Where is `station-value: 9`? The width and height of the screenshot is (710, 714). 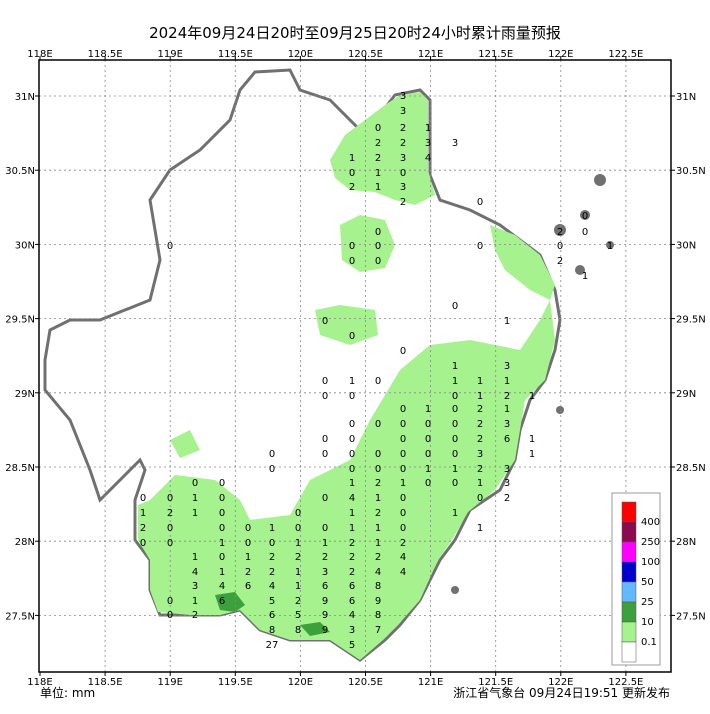 station-value: 9 is located at coordinates (325, 615).